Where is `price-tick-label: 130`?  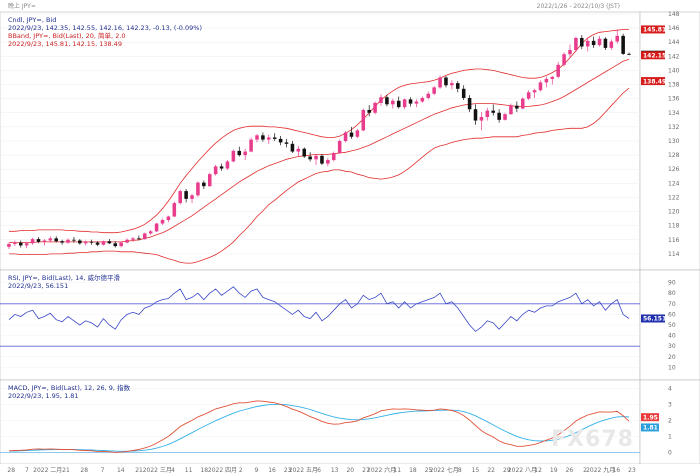
price-tick-label: 130 is located at coordinates (674, 141).